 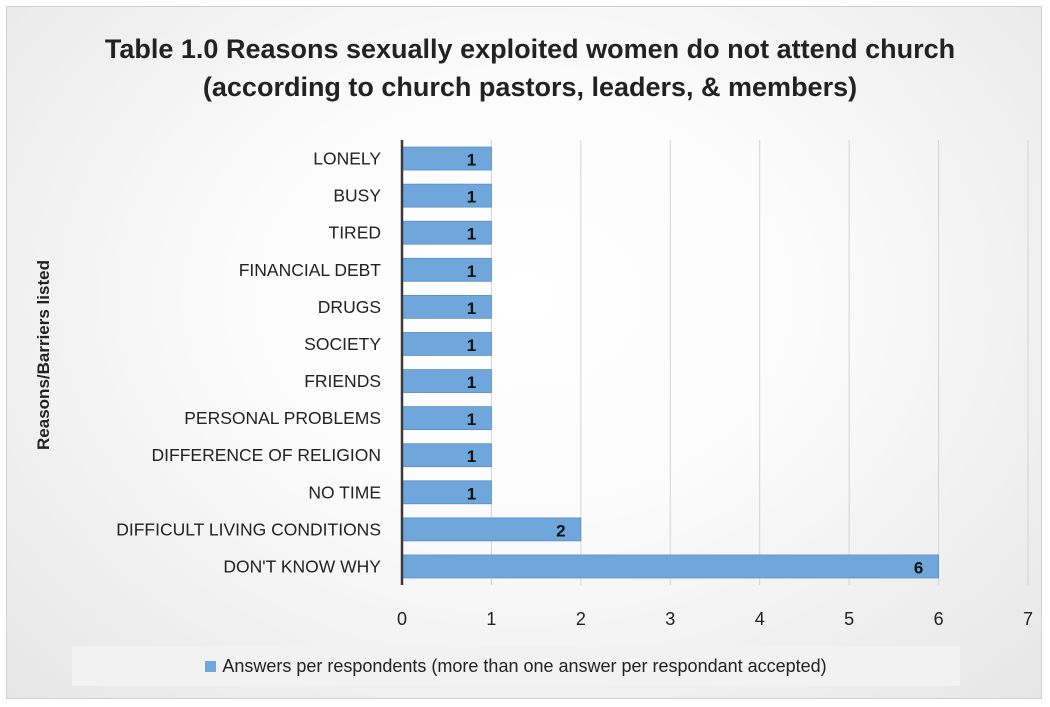 I want to click on category-label: FRIENDS, so click(x=342, y=381).